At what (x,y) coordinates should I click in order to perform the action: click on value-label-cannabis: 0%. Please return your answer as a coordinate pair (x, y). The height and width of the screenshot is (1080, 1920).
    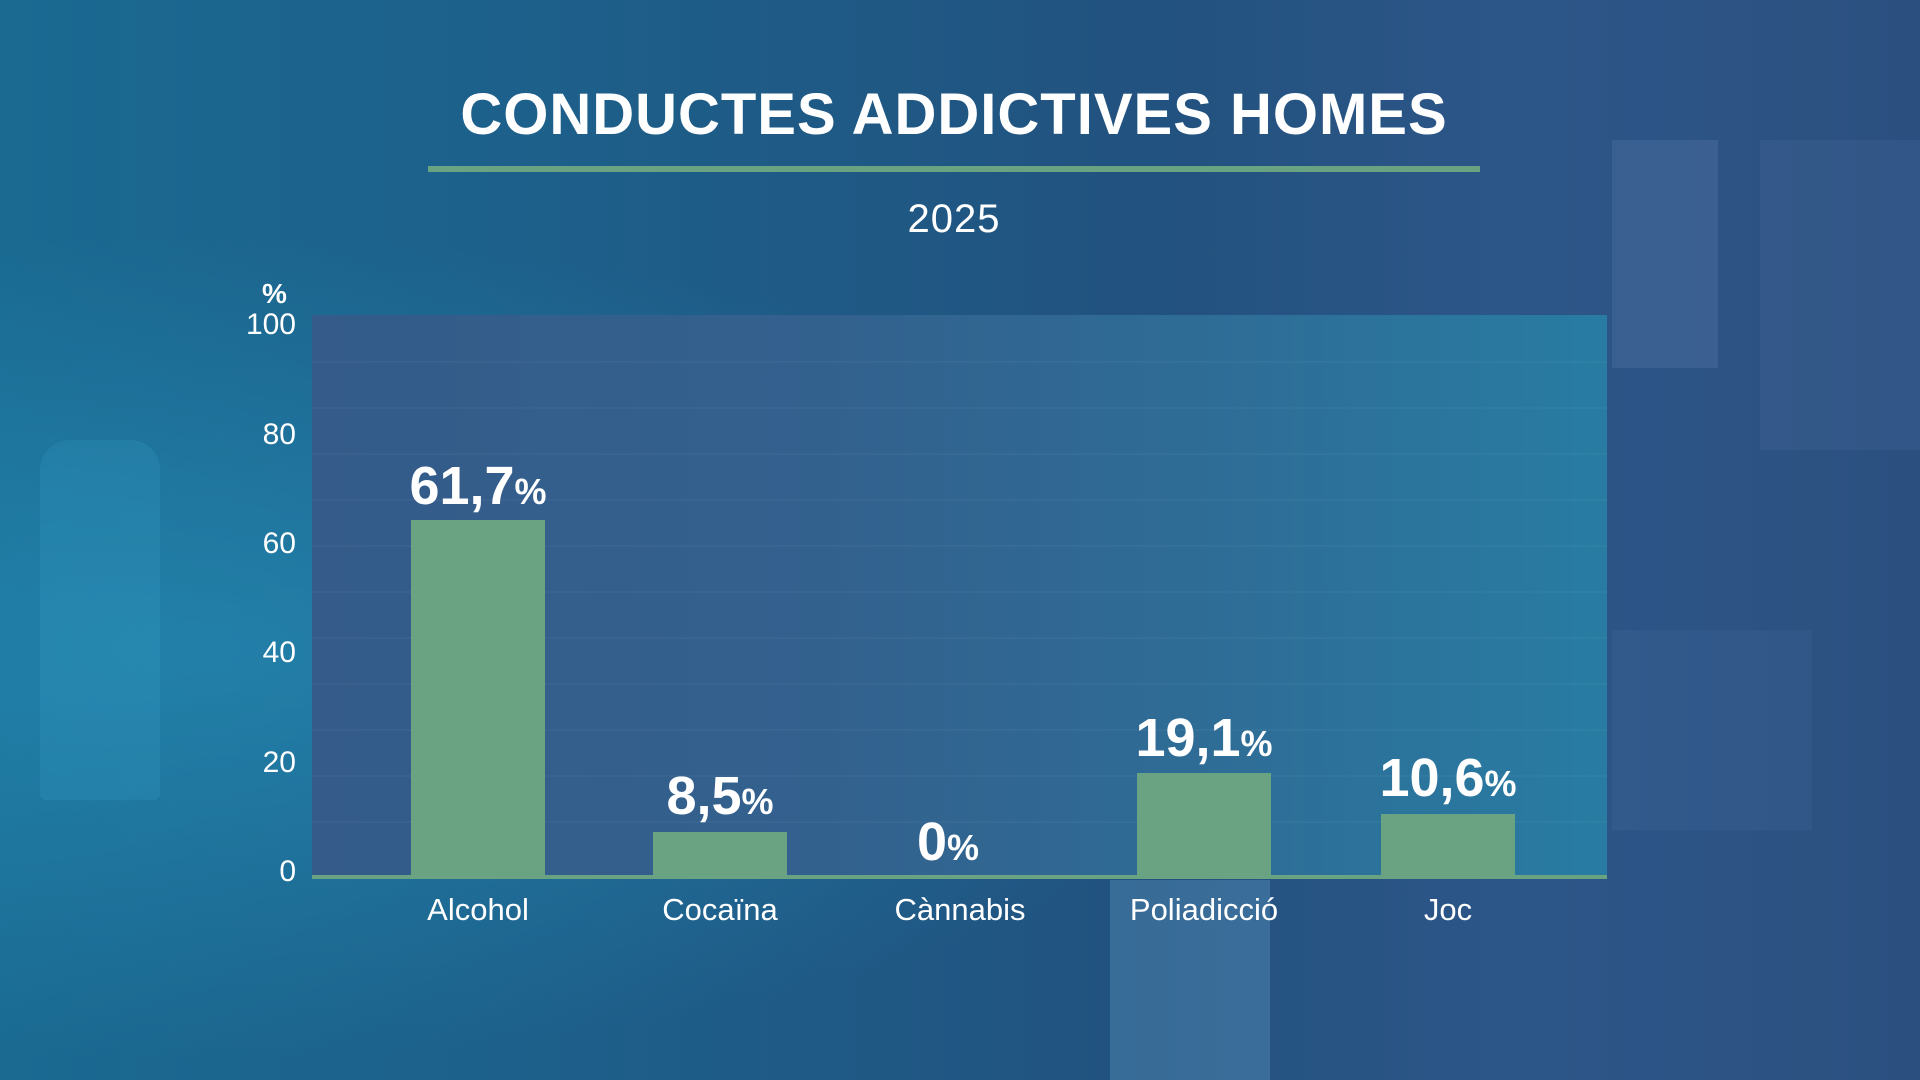
    Looking at the image, I should click on (948, 842).